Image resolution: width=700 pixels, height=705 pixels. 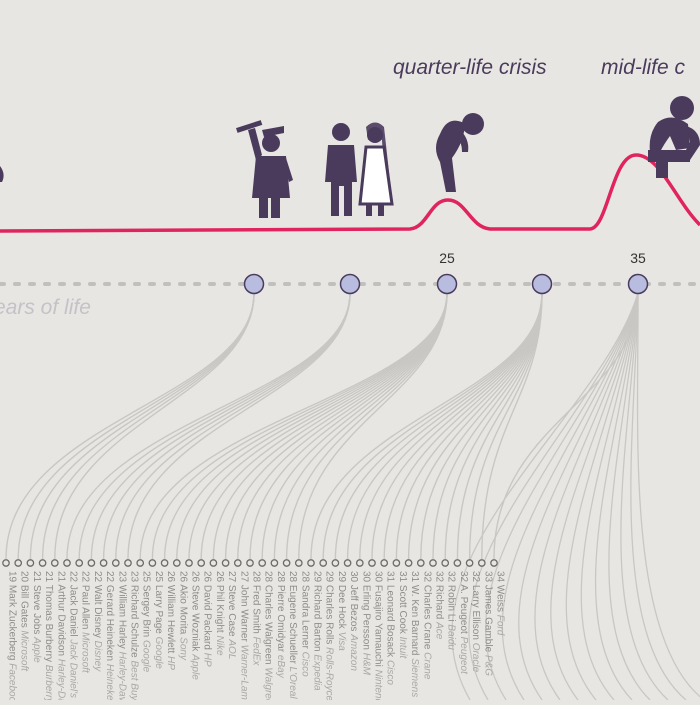 What do you see at coordinates (254, 284) in the screenshot?
I see `milestone-node-graduation` at bounding box center [254, 284].